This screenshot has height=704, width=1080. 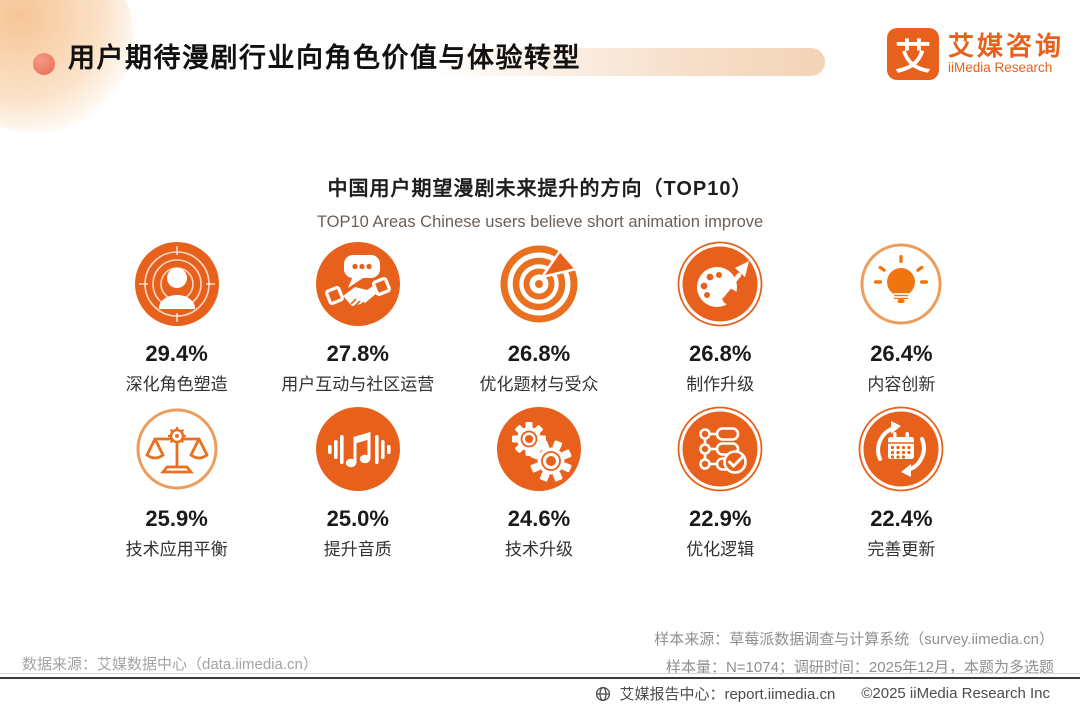 What do you see at coordinates (1000, 67) in the screenshot?
I see `brand-name-en: iiMedia Research` at bounding box center [1000, 67].